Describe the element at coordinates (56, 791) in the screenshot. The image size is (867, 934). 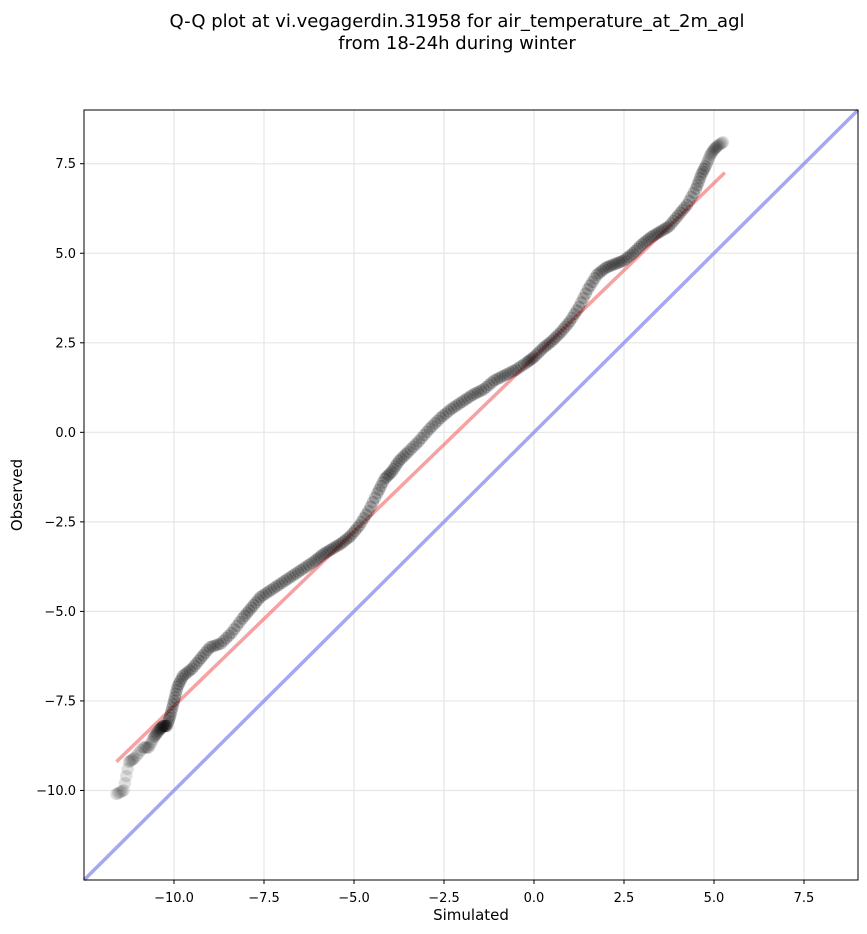
I see `y-tick-label: −10.0` at that location.